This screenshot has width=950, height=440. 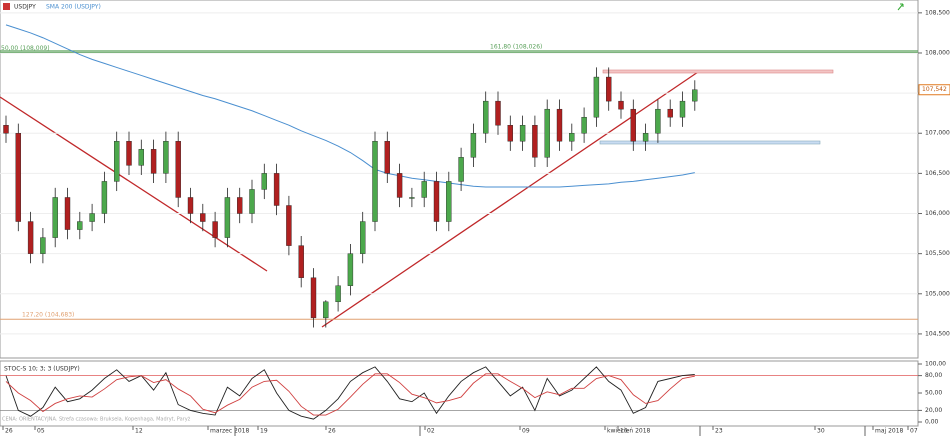 What do you see at coordinates (25, 48) in the screenshot?
I see `level-label: 50,00 (108,009)` at bounding box center [25, 48].